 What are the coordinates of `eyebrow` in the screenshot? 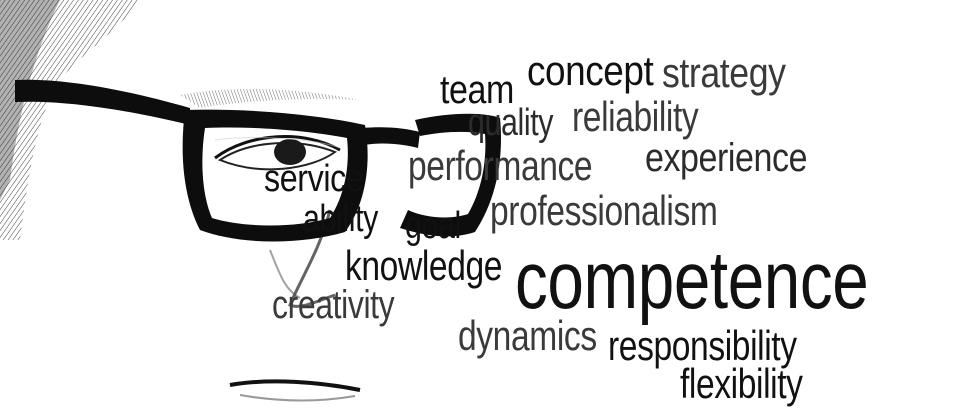 It's located at (270, 98).